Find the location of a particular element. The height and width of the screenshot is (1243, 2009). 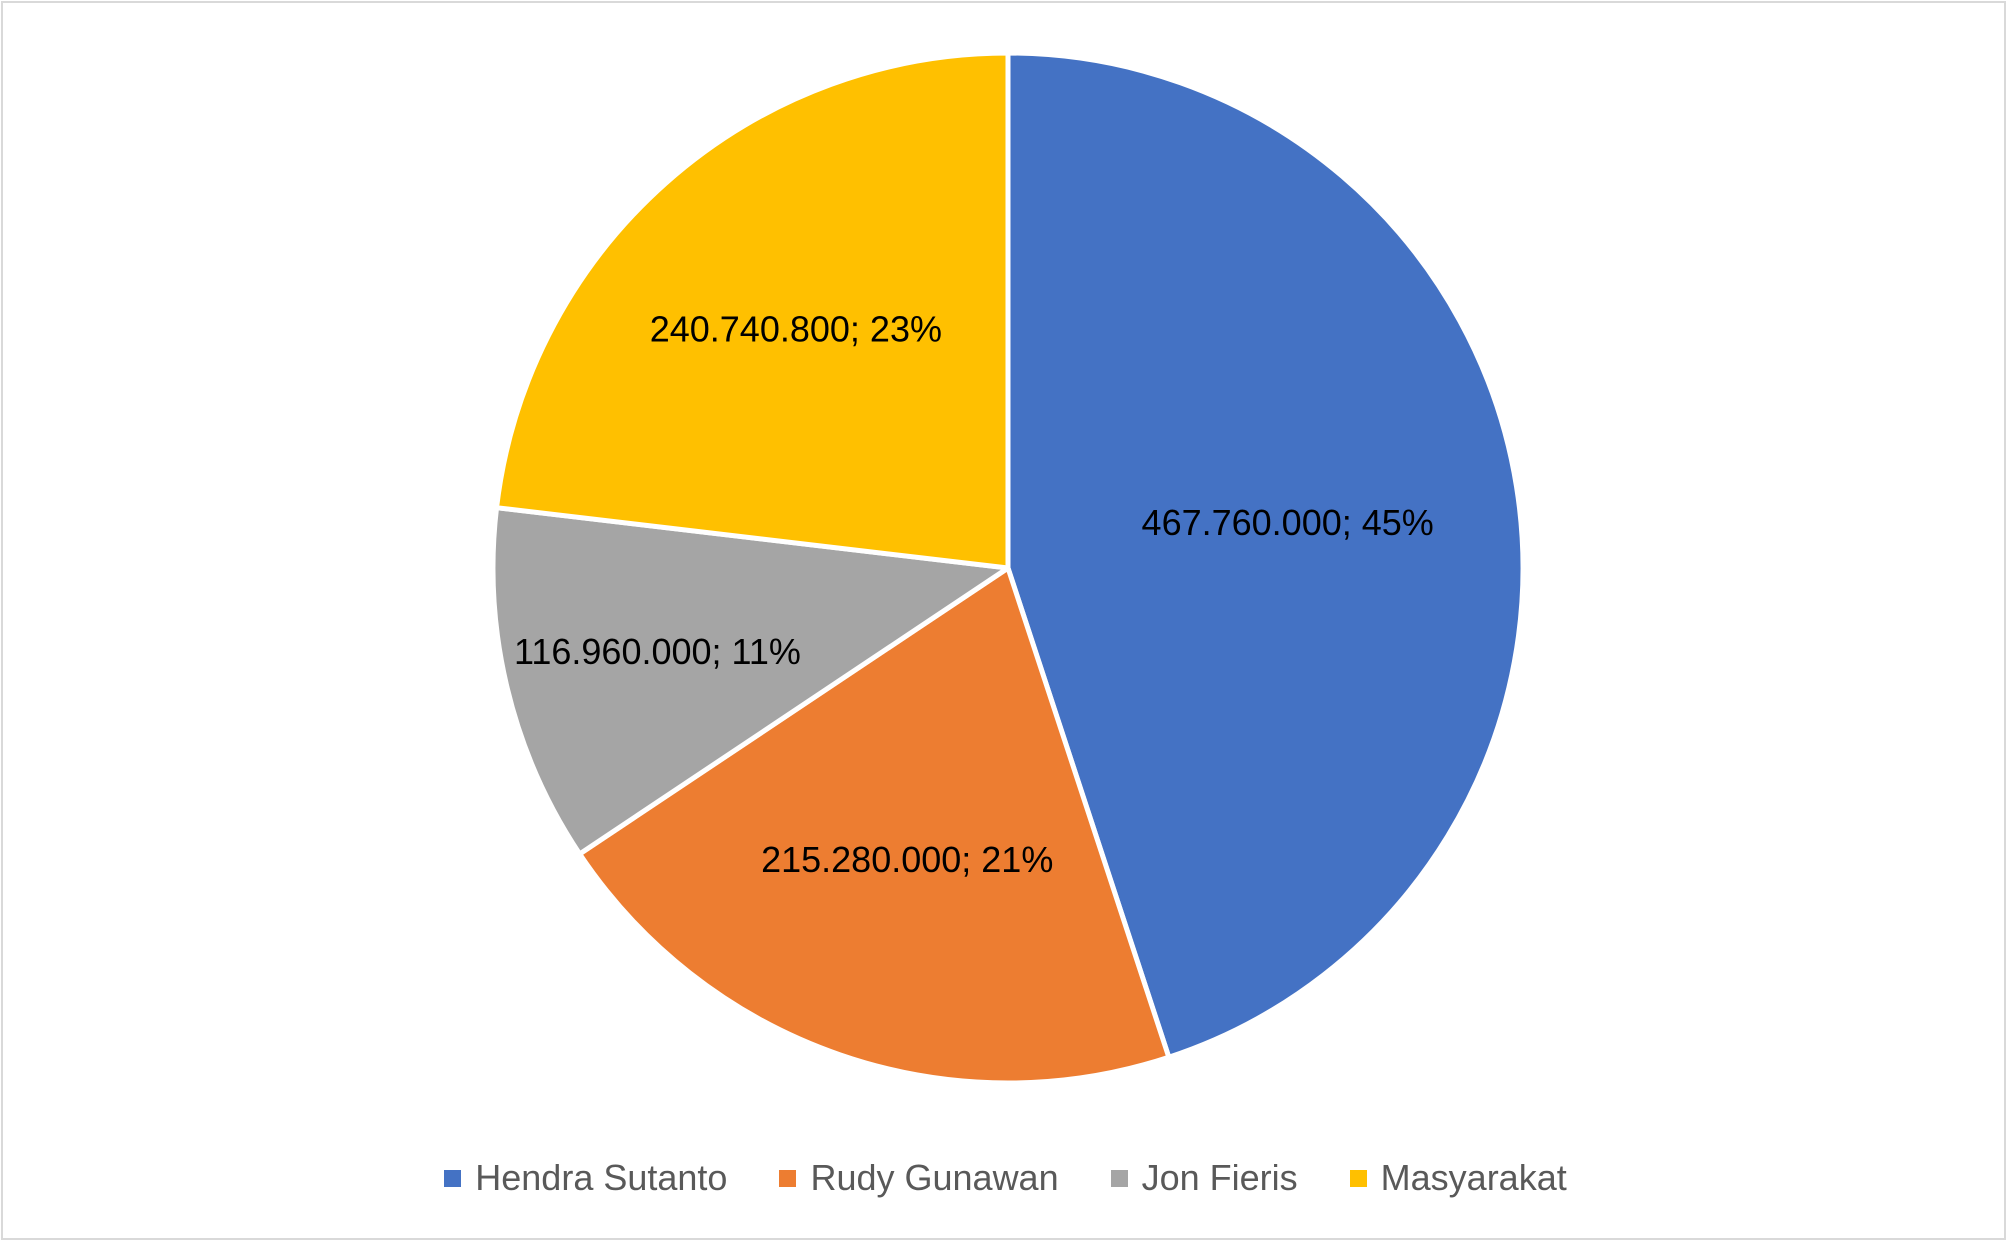

pie-slice-masyarakat is located at coordinates (752, 310).